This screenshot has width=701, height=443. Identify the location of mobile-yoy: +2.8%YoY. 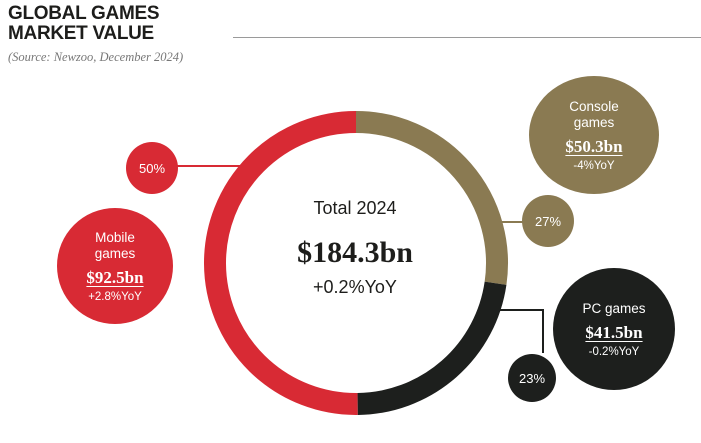
(115, 296).